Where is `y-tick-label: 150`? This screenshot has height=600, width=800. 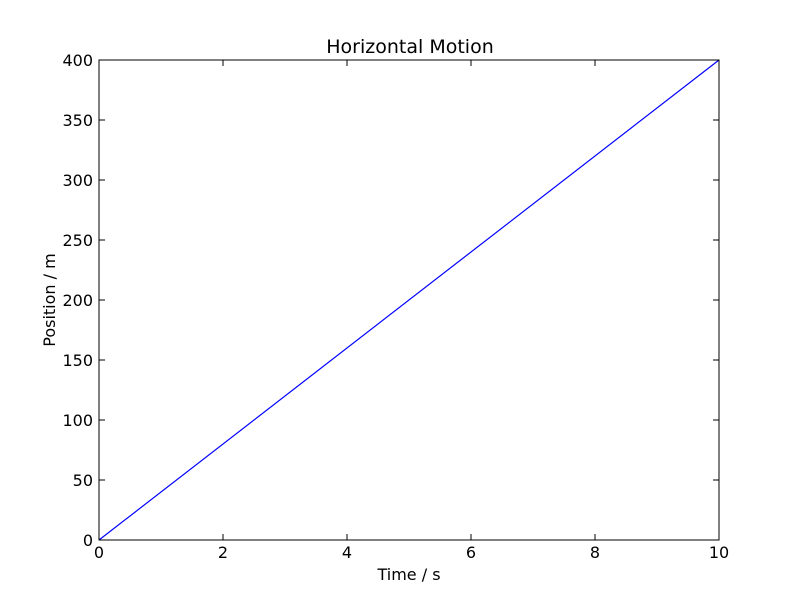 y-tick-label: 150 is located at coordinates (77, 360).